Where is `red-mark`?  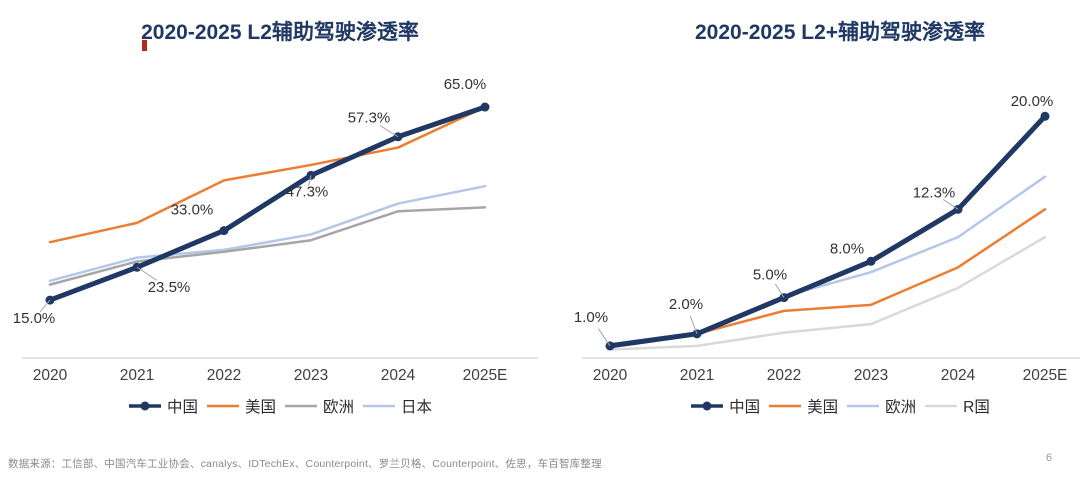
red-mark is located at coordinates (144, 45).